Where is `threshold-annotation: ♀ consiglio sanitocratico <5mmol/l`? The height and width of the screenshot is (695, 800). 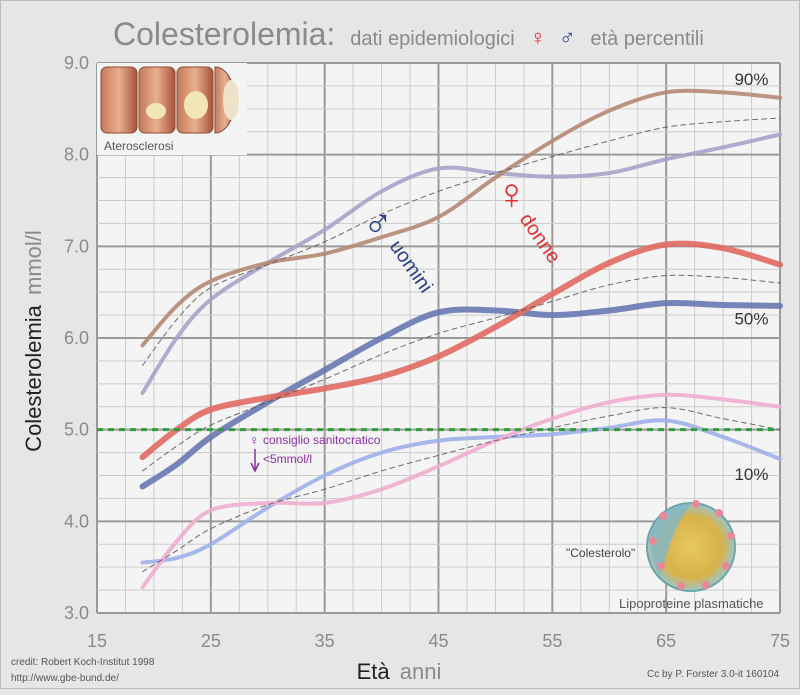 threshold-annotation: ♀ consiglio sanitocratico <5mmol/l is located at coordinates (315, 452).